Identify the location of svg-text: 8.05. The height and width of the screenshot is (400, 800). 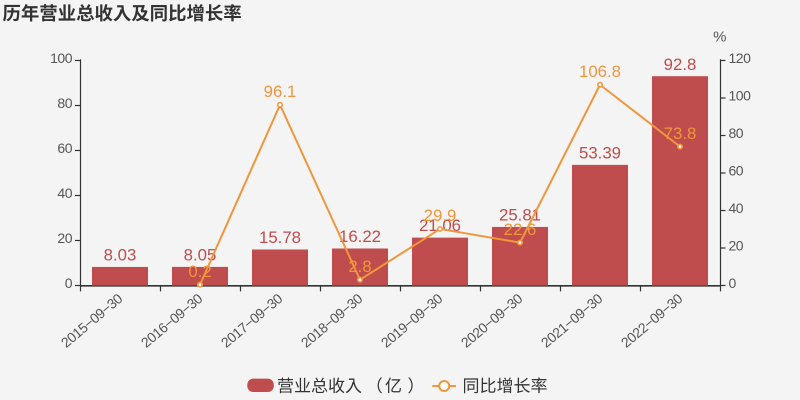
(200, 254).